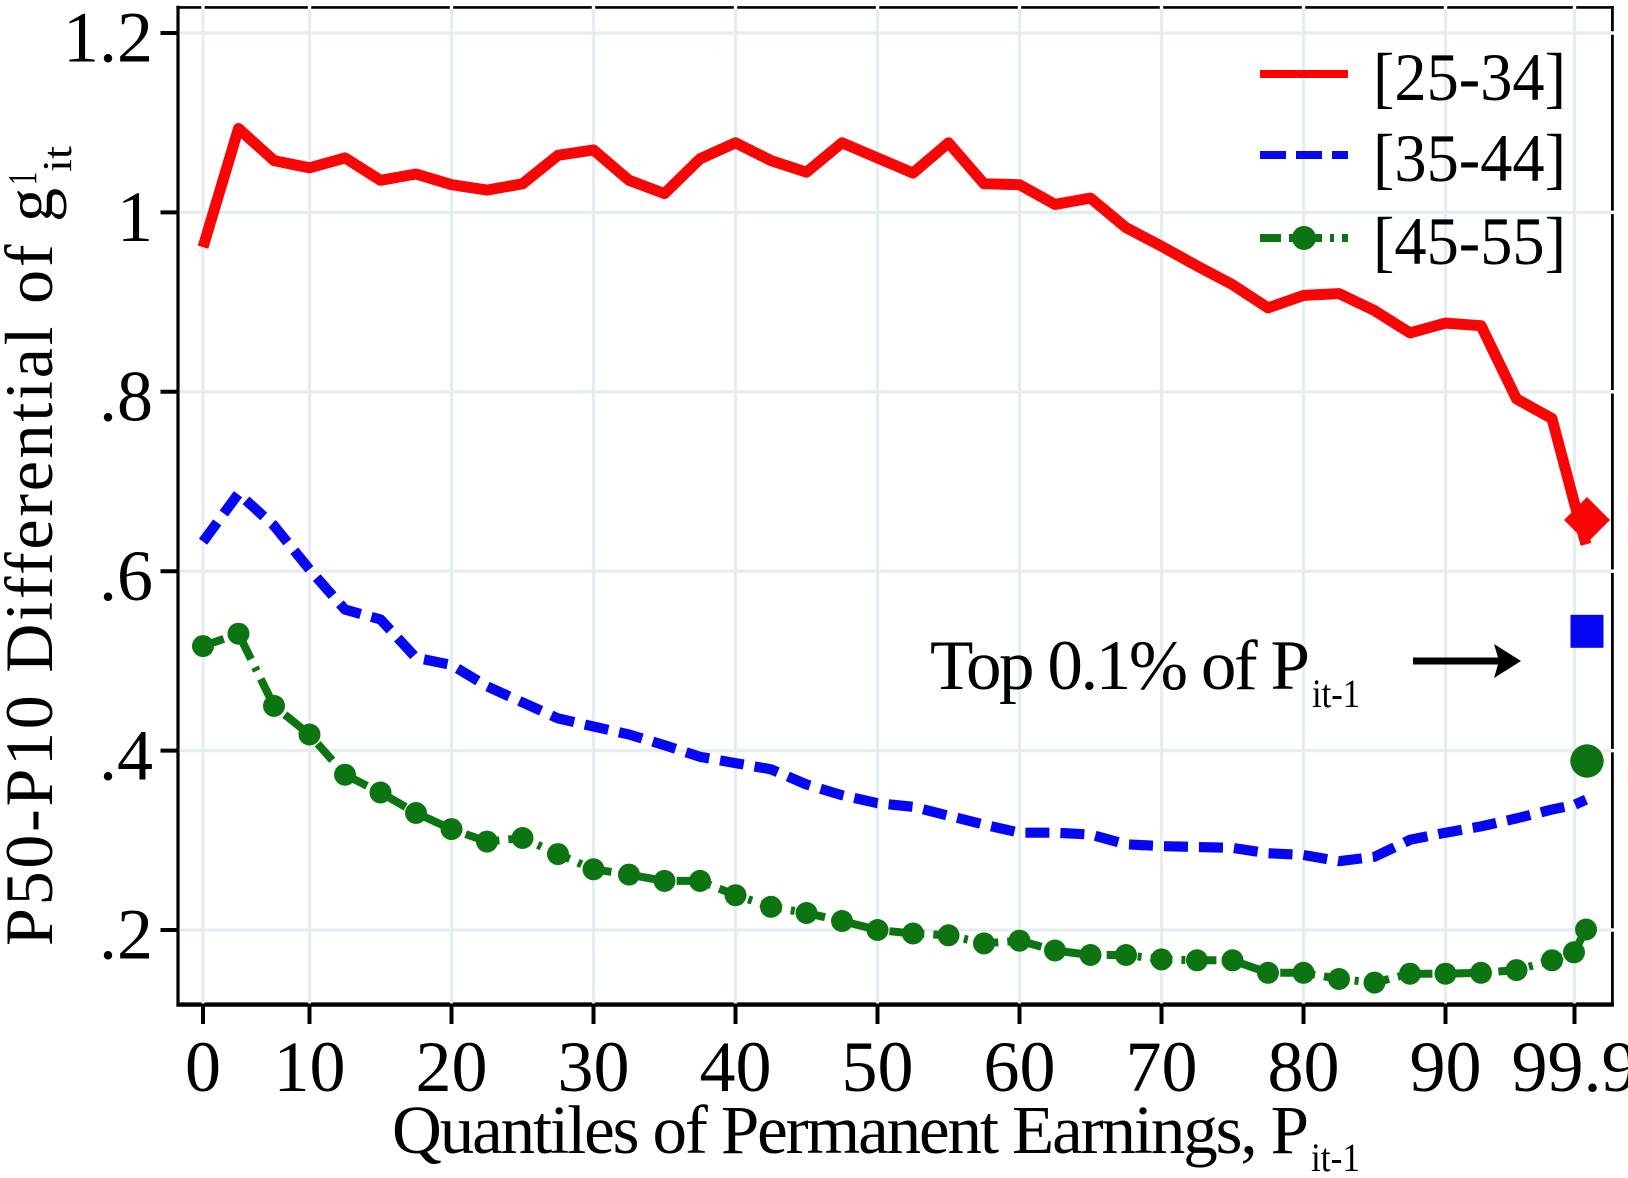 This screenshot has height=1178, width=1628. I want to click on svg-text: 50, so click(878, 1067).